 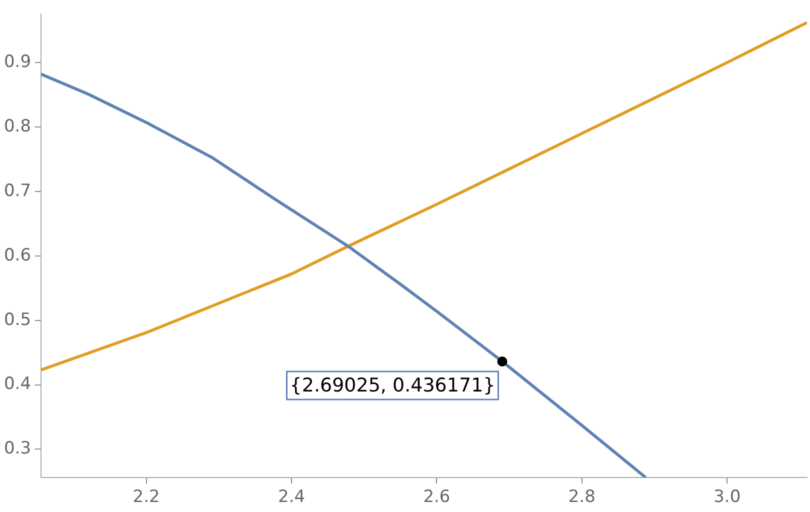 I want to click on y-tick-label: 0.7, so click(x=18, y=190).